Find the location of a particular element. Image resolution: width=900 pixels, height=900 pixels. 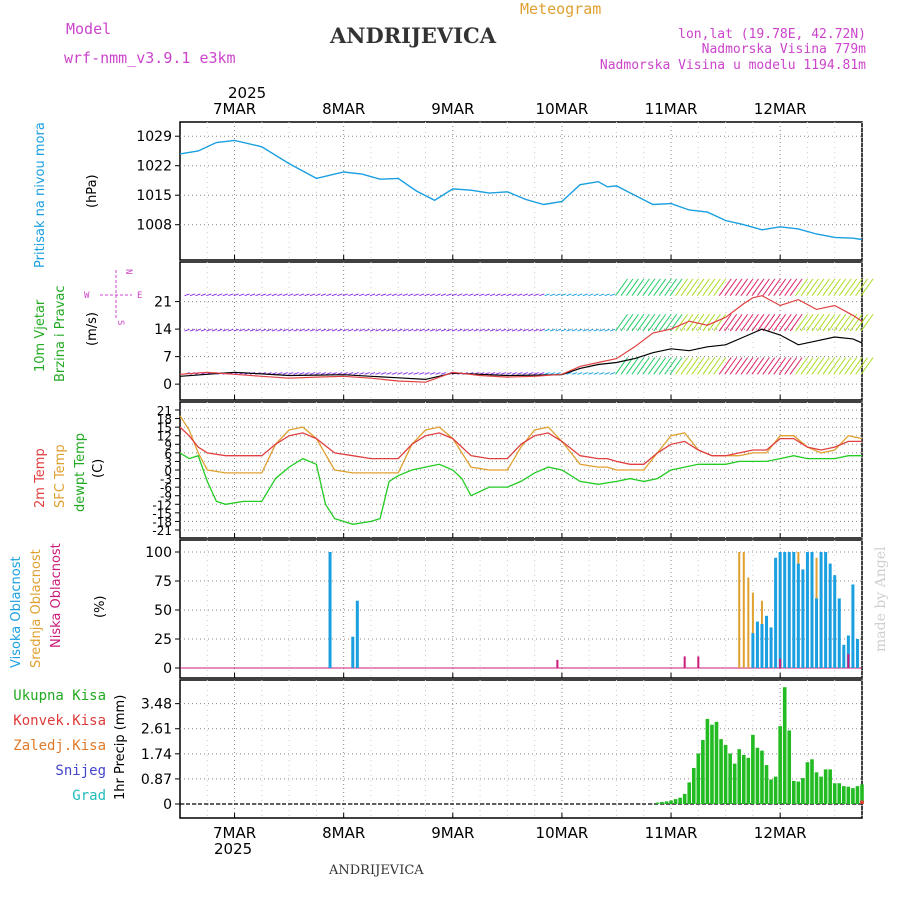

wind-gust-line is located at coordinates (521, 339).